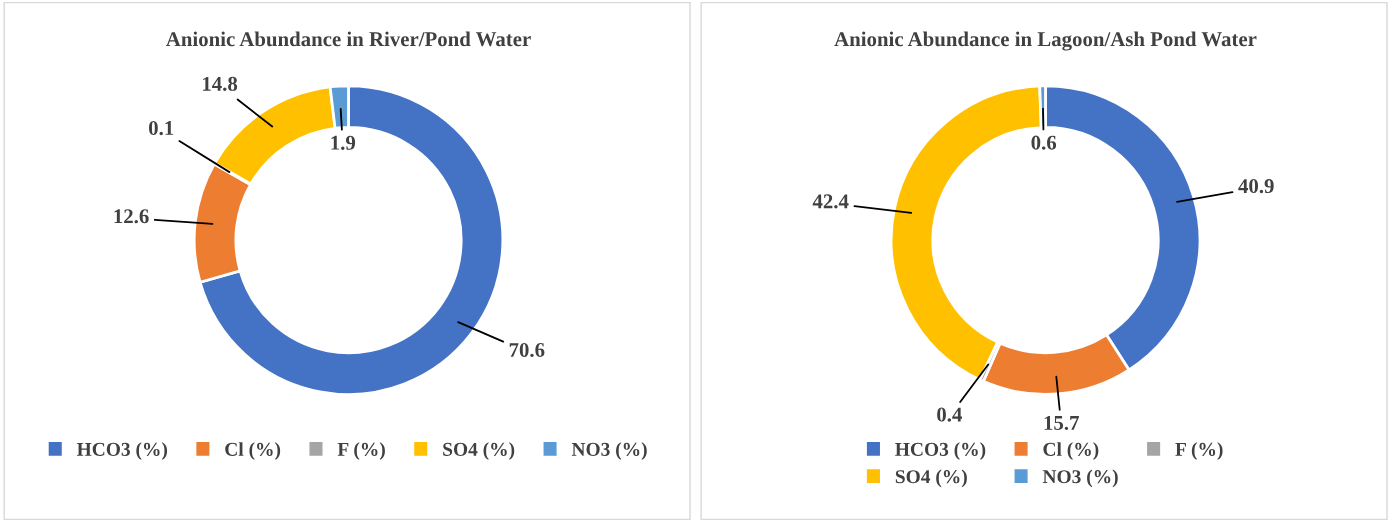 The image size is (1394, 522). Describe the element at coordinates (1061, 423) in the screenshot. I see `data-label: 15.7` at that location.